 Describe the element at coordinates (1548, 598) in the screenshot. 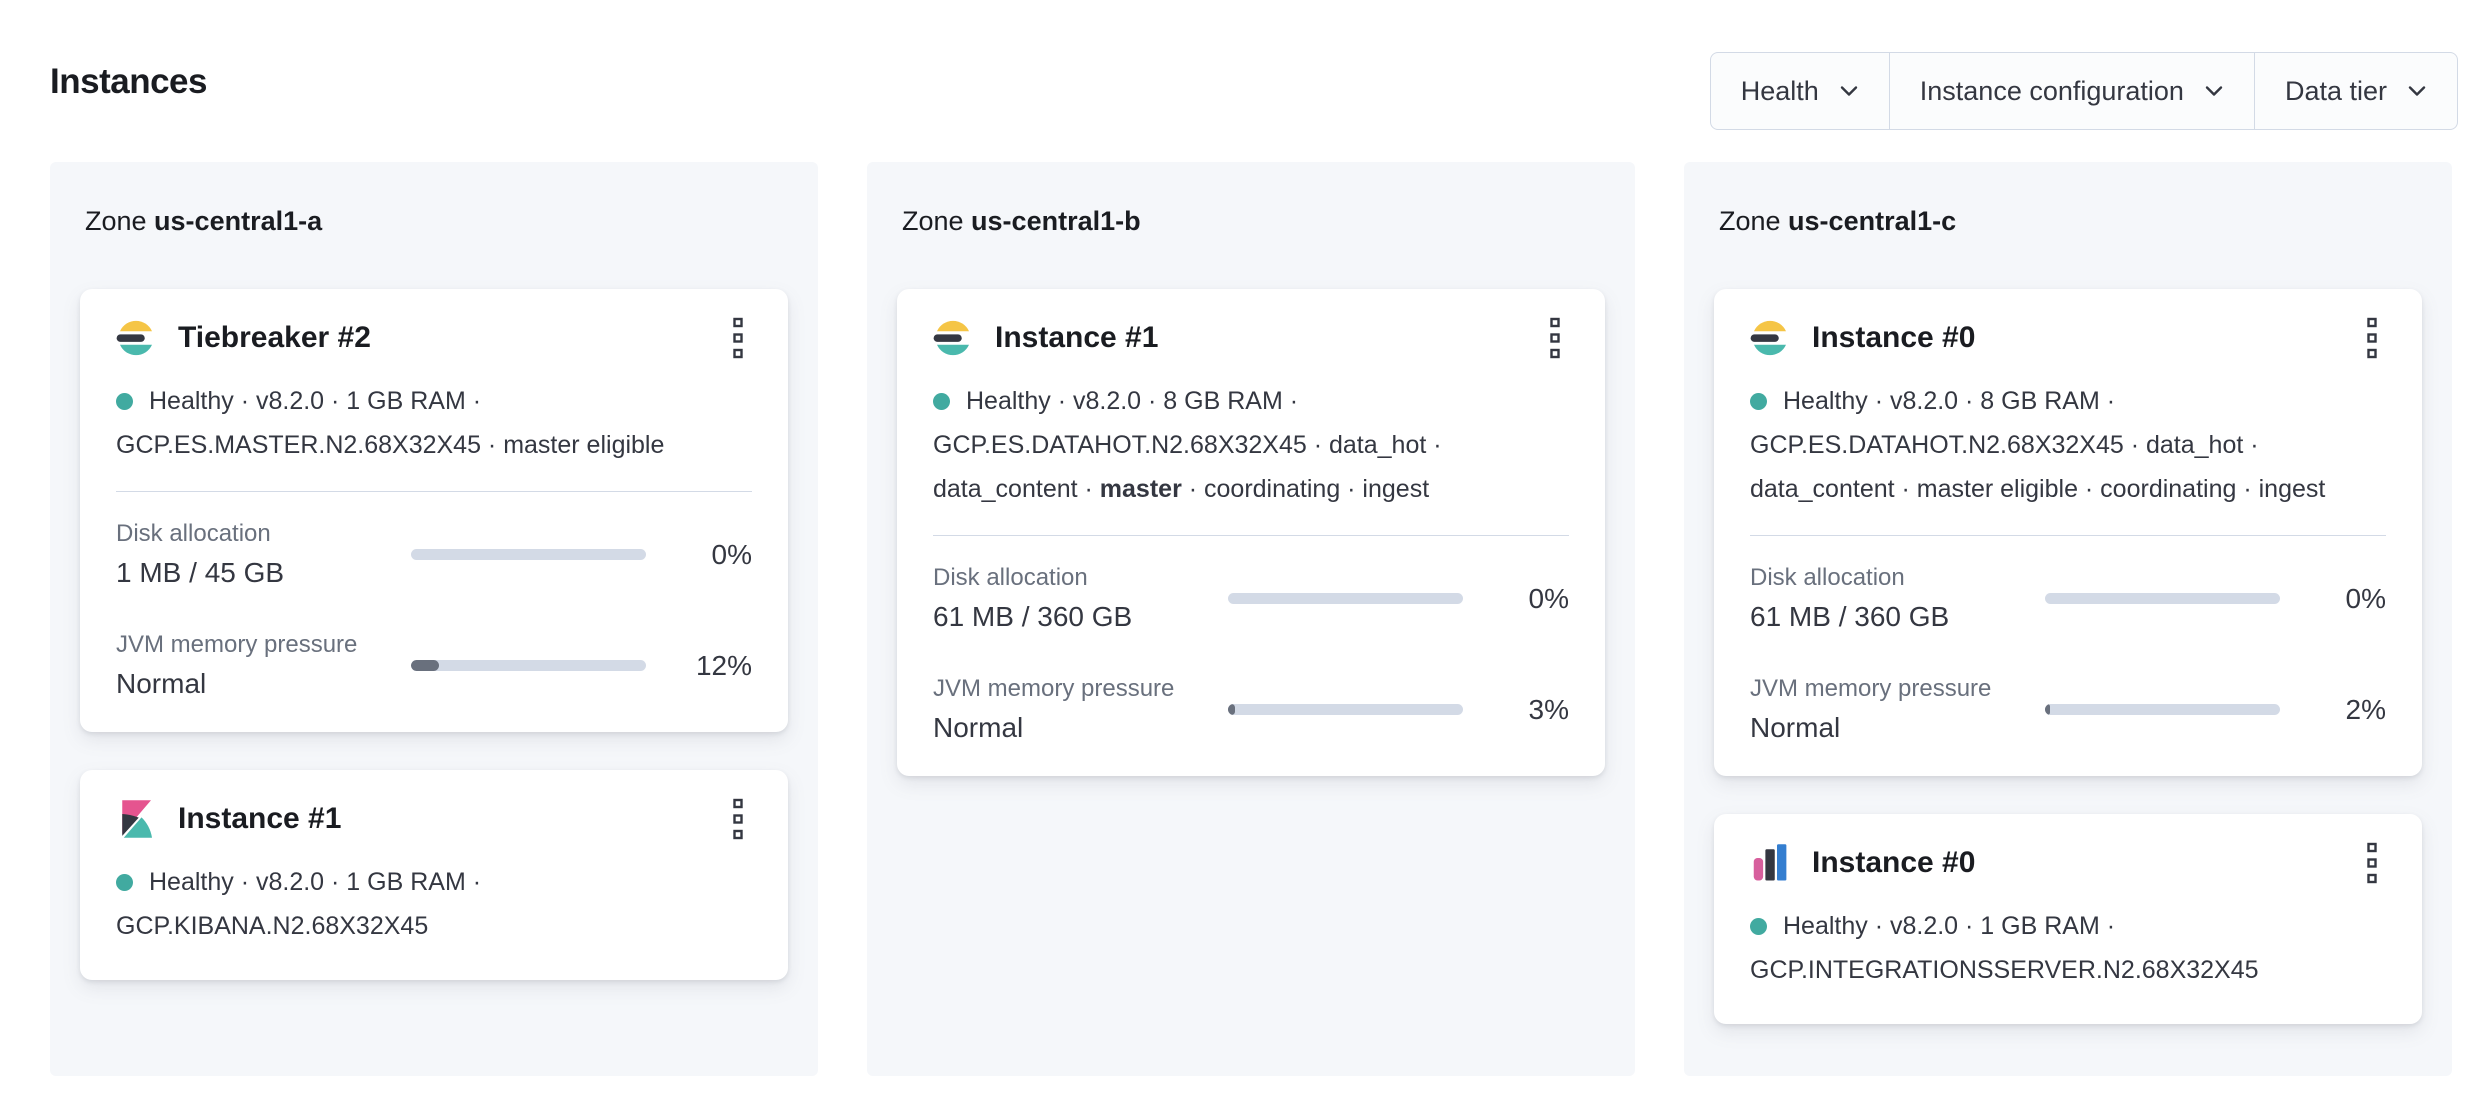

I see `metric-percent: 0%` at that location.